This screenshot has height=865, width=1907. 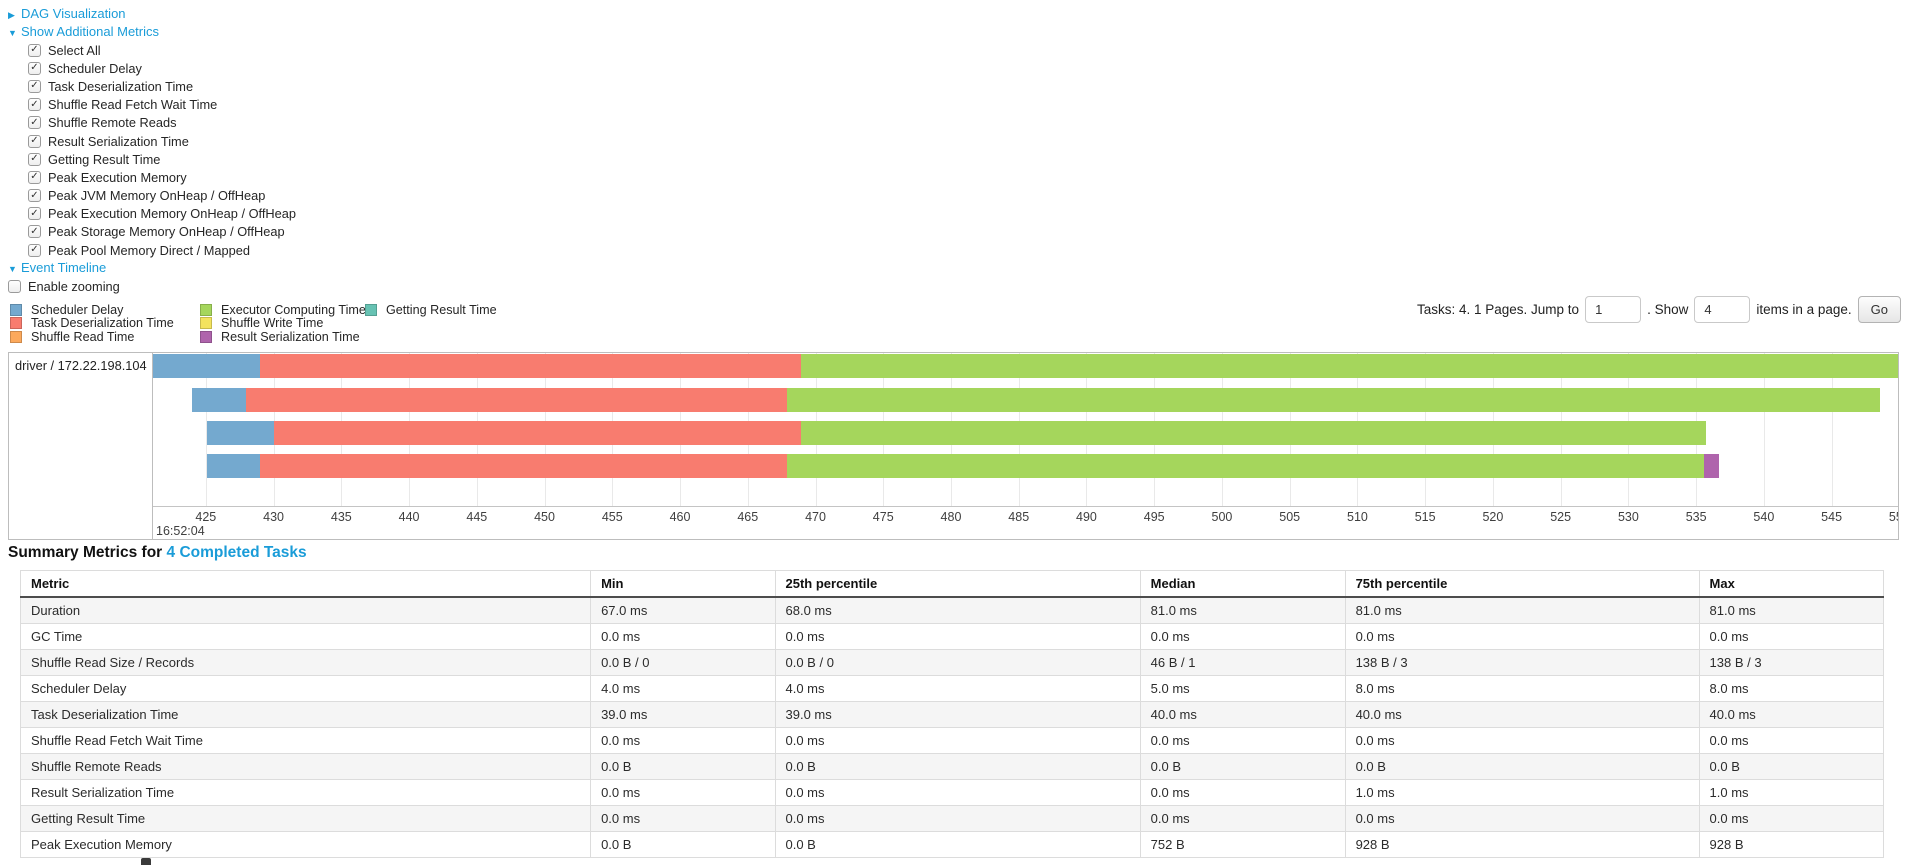 What do you see at coordinates (1668, 309) in the screenshot?
I see `pagination-show-text: . Show` at bounding box center [1668, 309].